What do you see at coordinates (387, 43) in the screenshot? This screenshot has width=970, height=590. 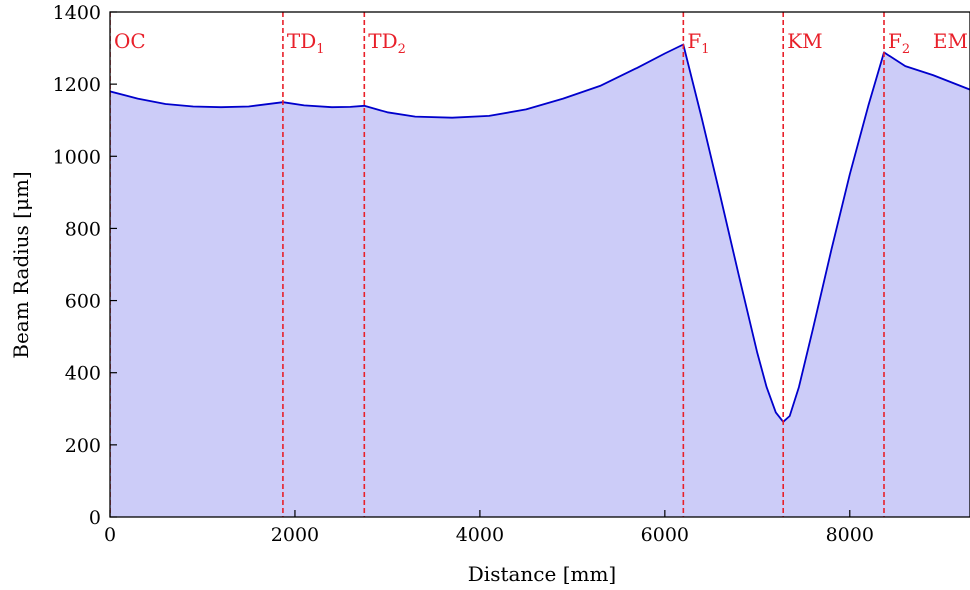 I see `marker-label-td2: TD2` at bounding box center [387, 43].